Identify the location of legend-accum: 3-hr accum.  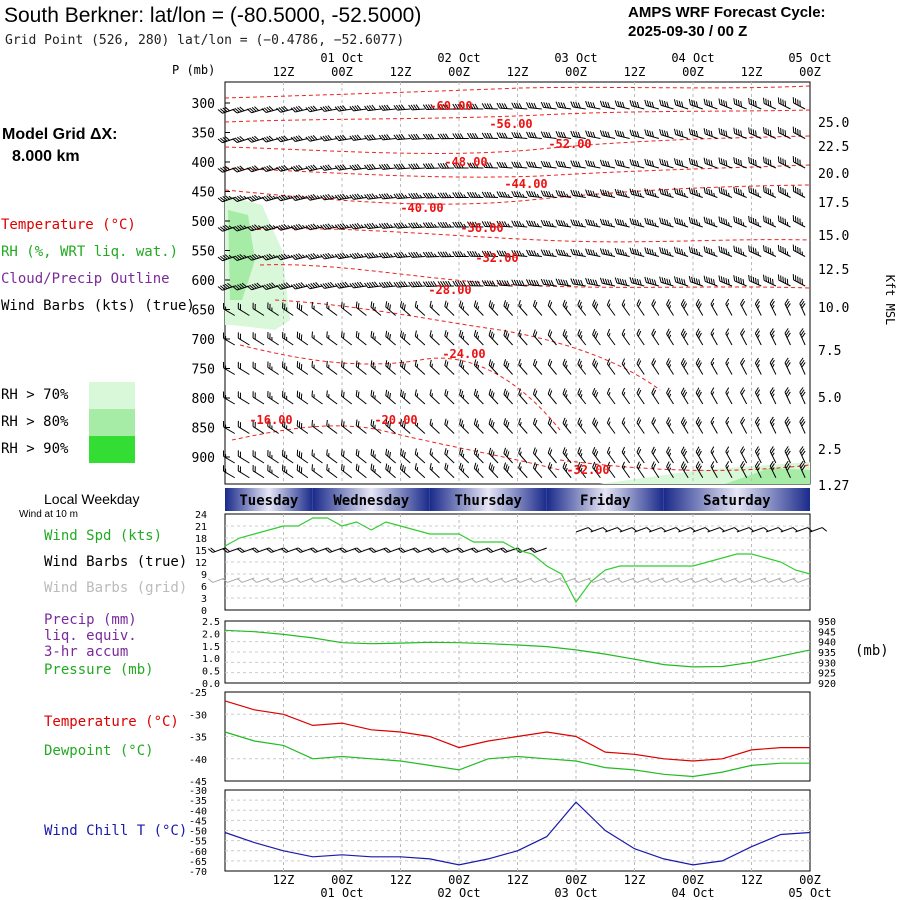
(86, 652).